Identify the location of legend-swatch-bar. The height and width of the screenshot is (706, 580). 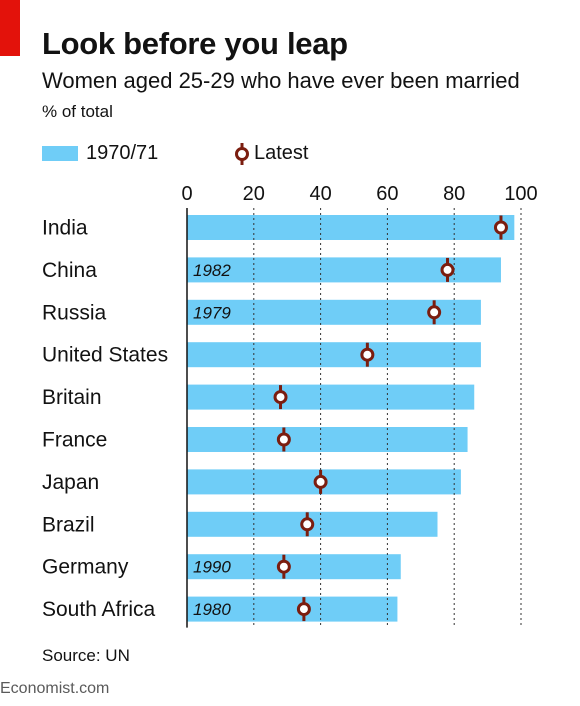
(60, 153).